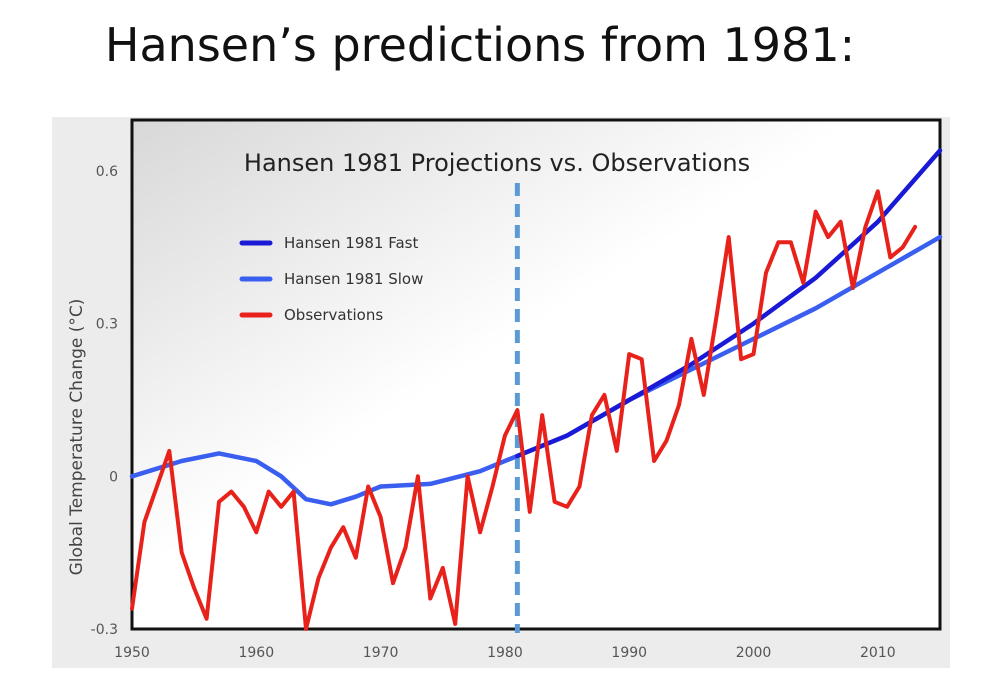 The width and height of the screenshot is (1000, 690). What do you see at coordinates (256, 653) in the screenshot?
I see `x-tick-label: 1960` at bounding box center [256, 653].